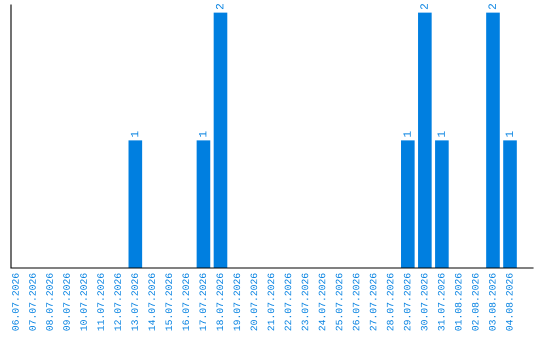  Describe the element at coordinates (32, 302) in the screenshot. I see `x-tick-label: 07.07.2026` at that location.